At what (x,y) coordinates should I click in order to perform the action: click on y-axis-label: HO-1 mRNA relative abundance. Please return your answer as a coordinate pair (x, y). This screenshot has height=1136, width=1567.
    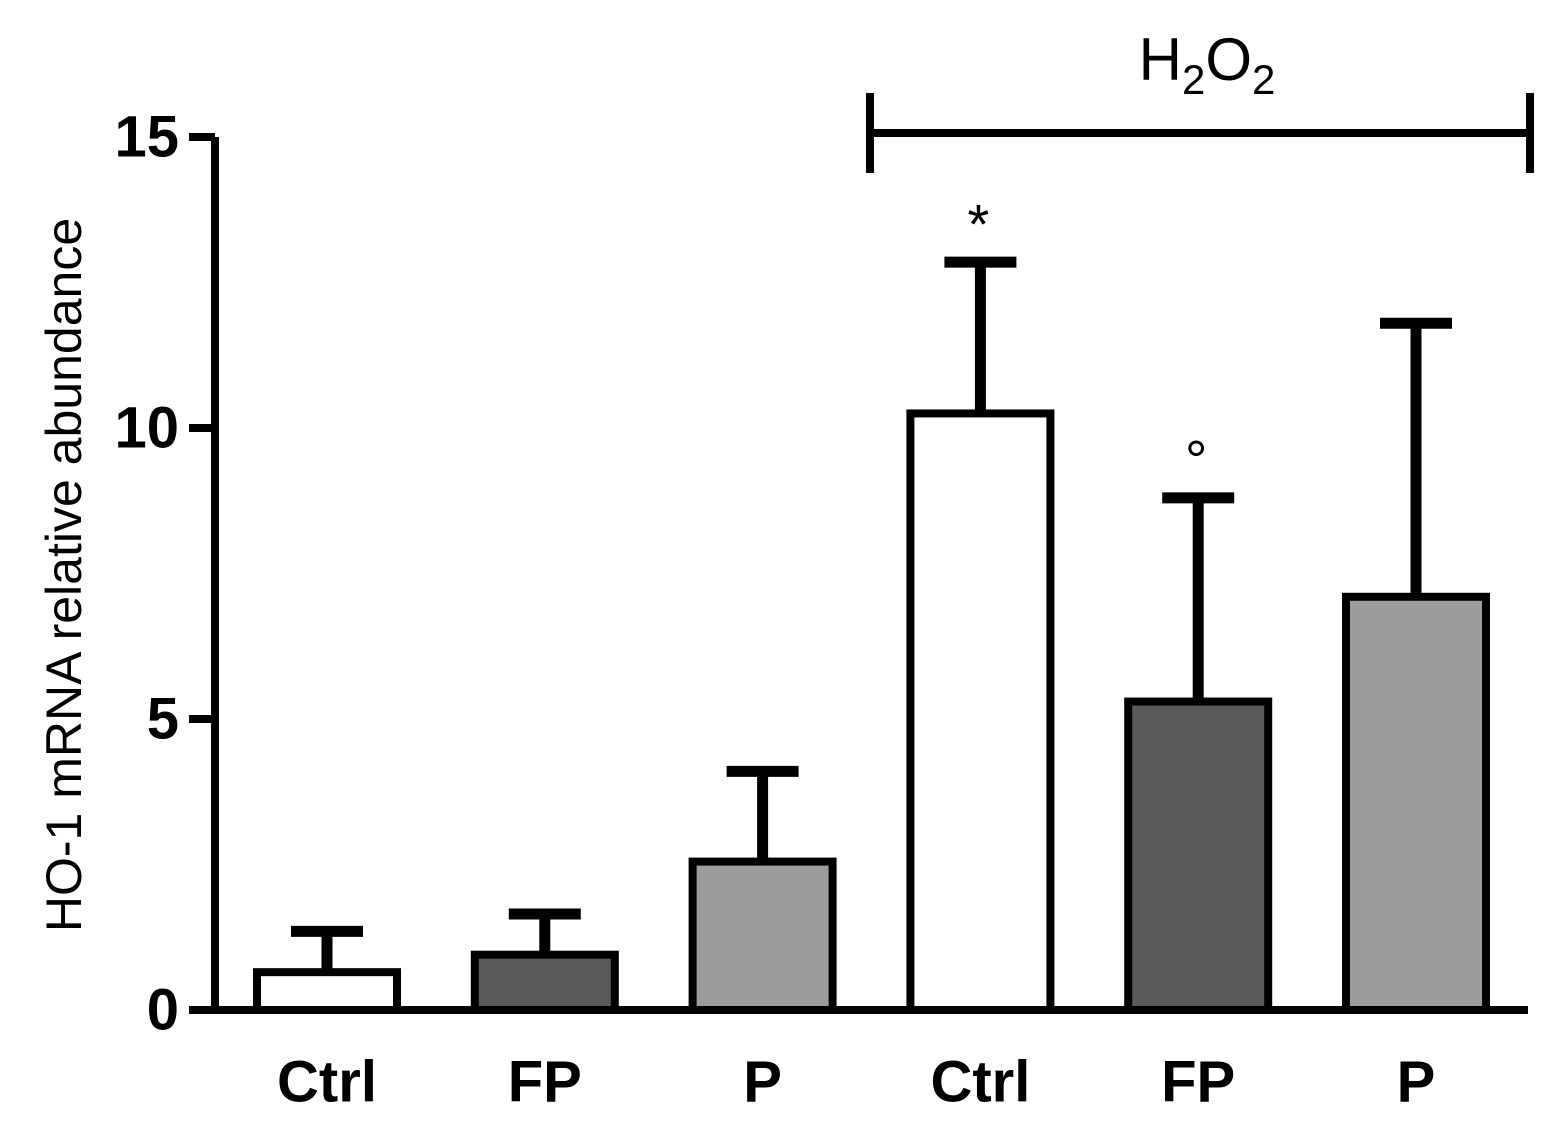
    Looking at the image, I should click on (64, 575).